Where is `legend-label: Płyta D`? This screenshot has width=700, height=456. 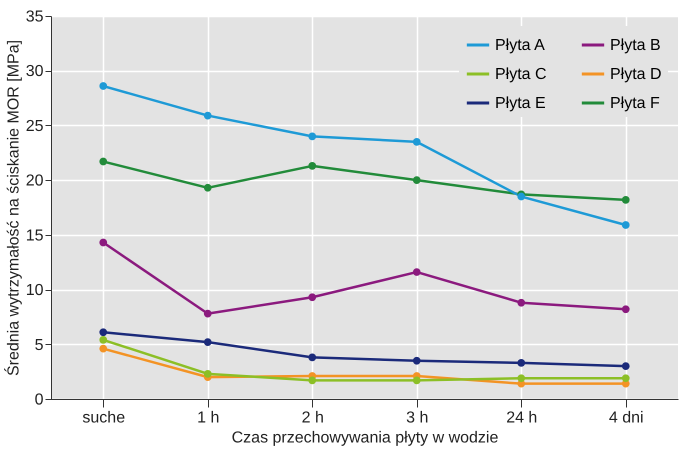
legend-label: Płyta D is located at coordinates (636, 74).